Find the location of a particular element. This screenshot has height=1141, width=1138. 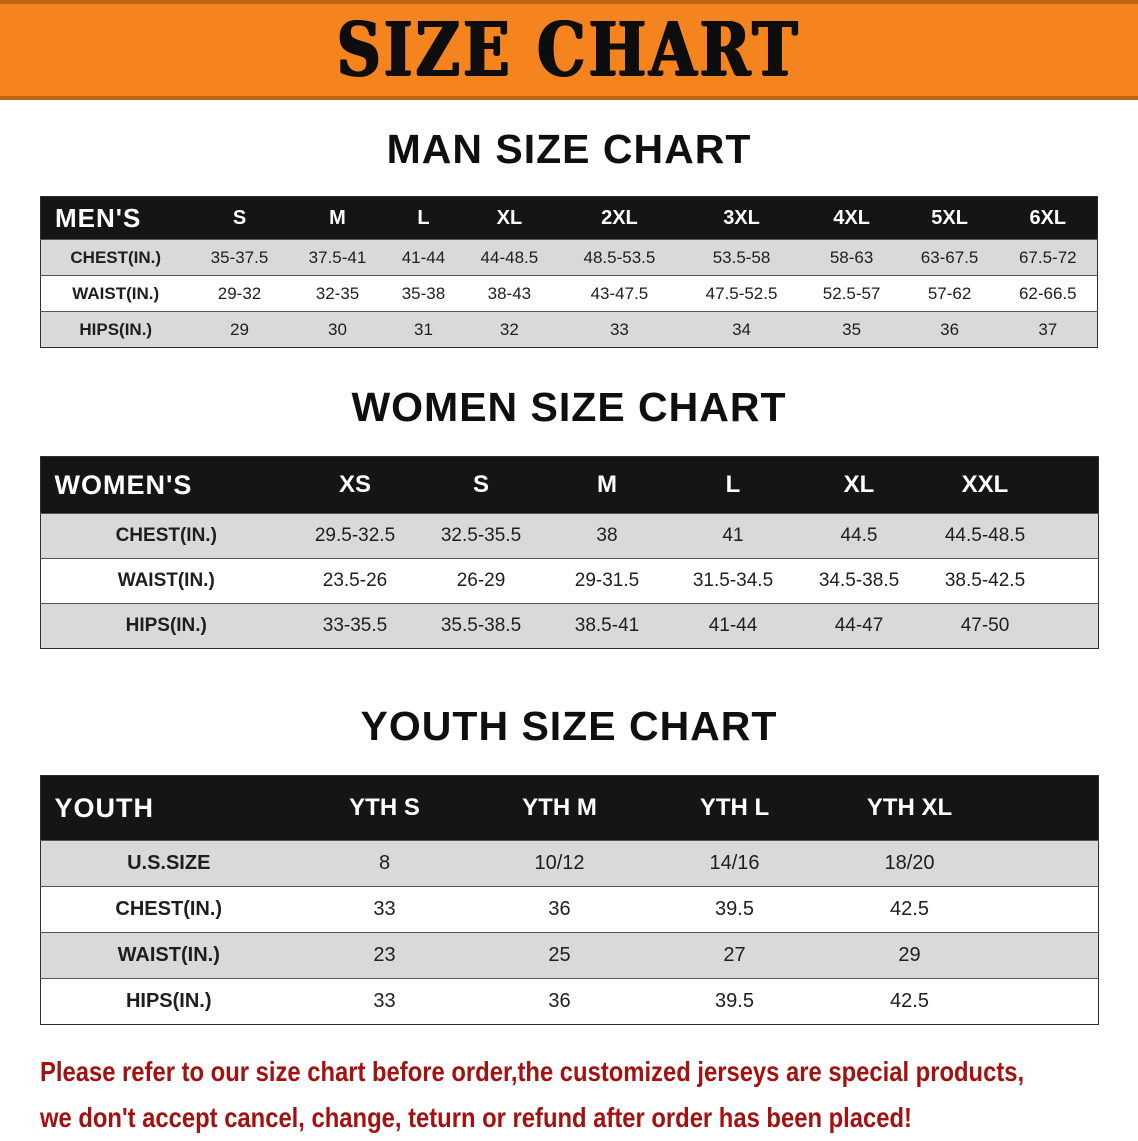

women-size-cell: 23.5-26 is located at coordinates (355, 581).